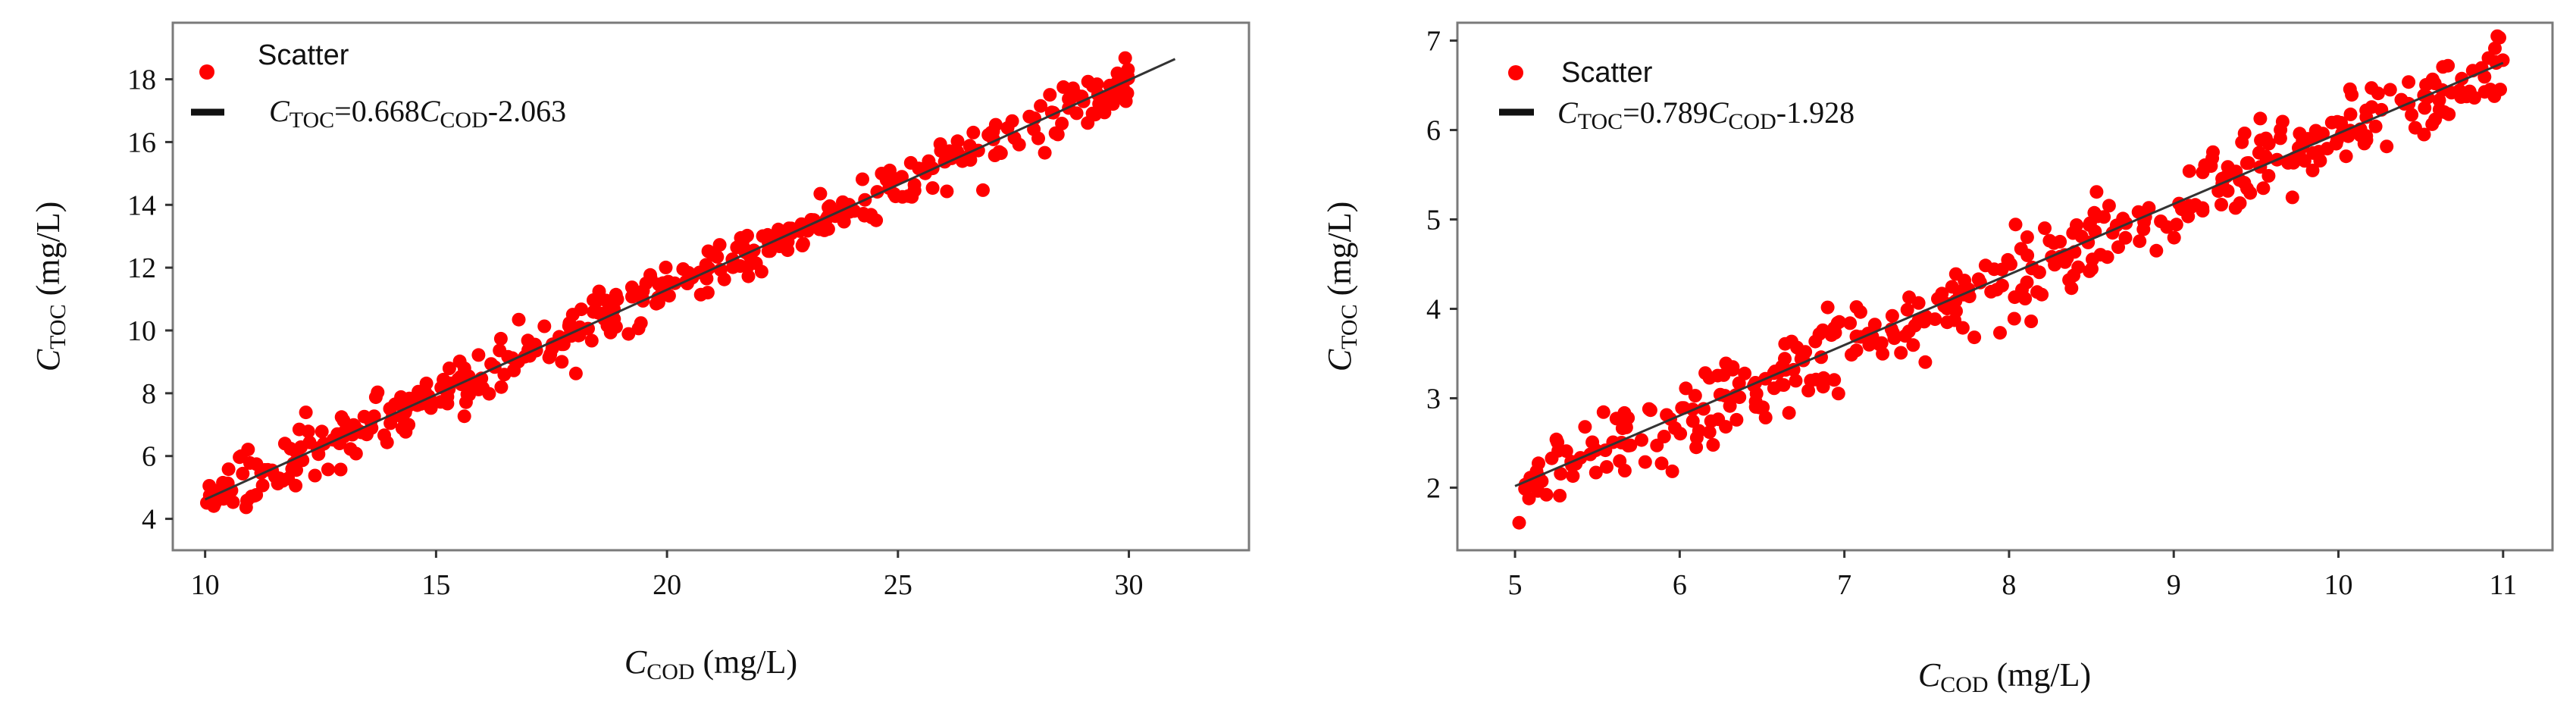 The height and width of the screenshot is (720, 2576). Describe the element at coordinates (1341, 286) in the screenshot. I see `right-y-axis-title: CTOC (mg/L)` at that location.